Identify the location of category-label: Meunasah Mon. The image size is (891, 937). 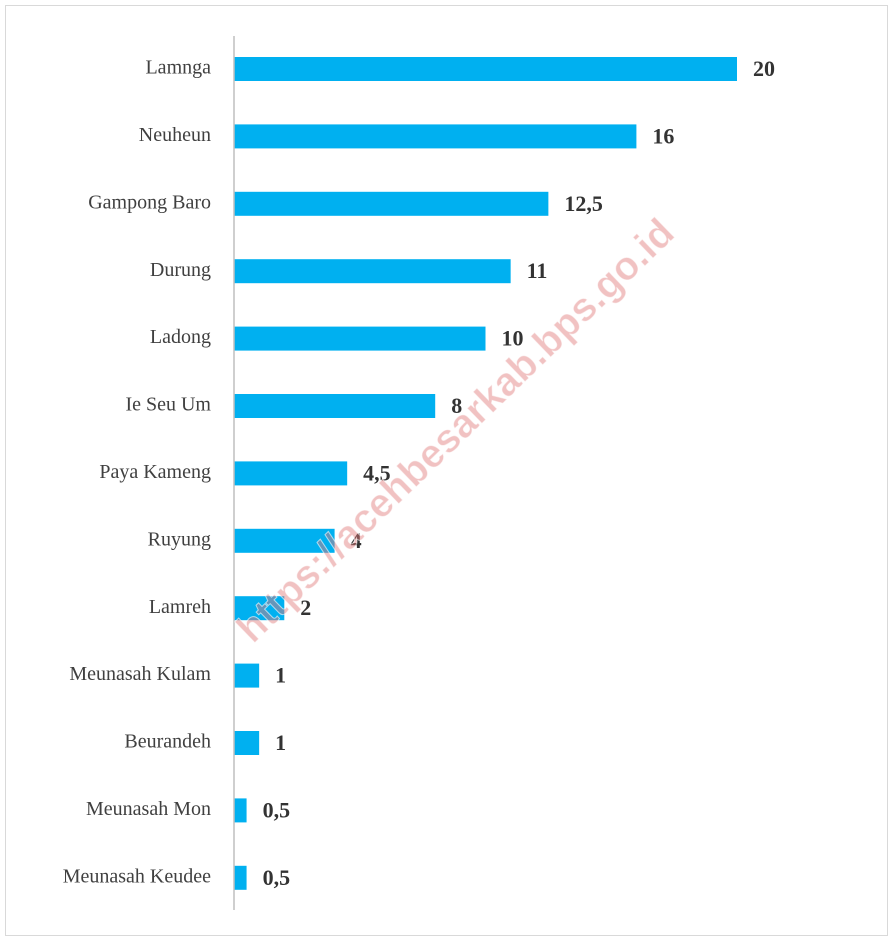
(148, 809).